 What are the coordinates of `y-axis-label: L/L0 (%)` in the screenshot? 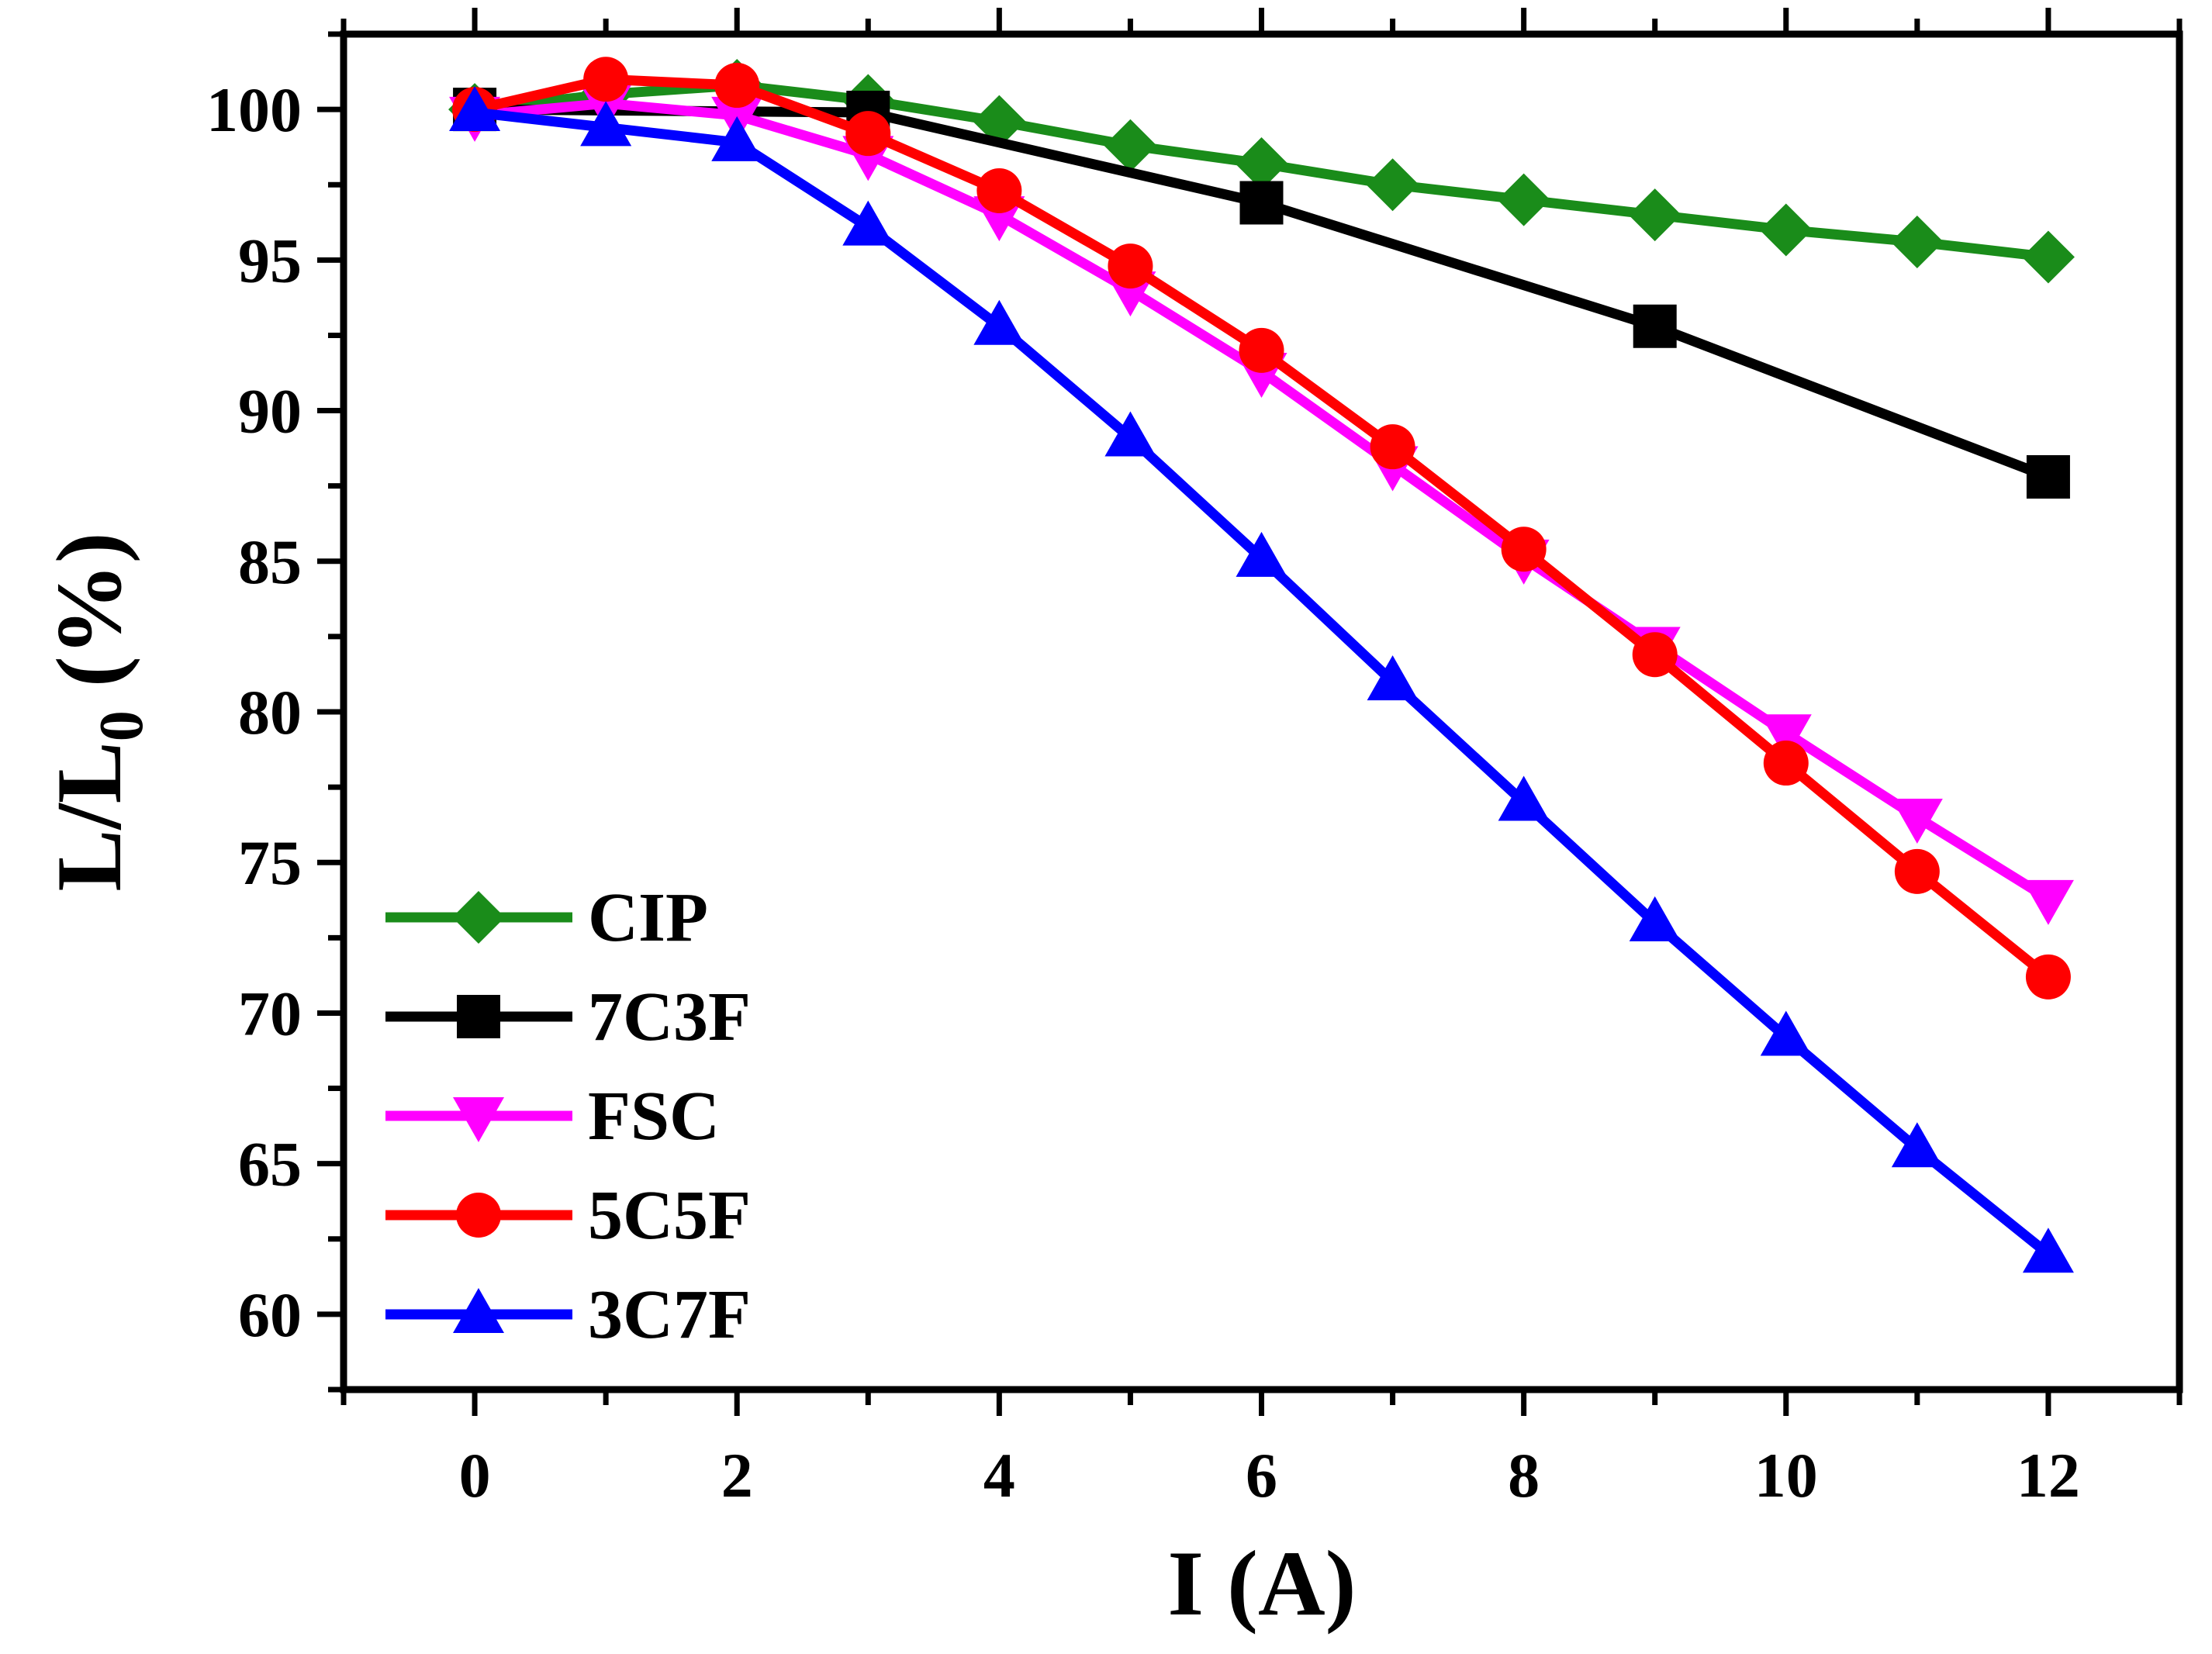 It's located at (96, 711).